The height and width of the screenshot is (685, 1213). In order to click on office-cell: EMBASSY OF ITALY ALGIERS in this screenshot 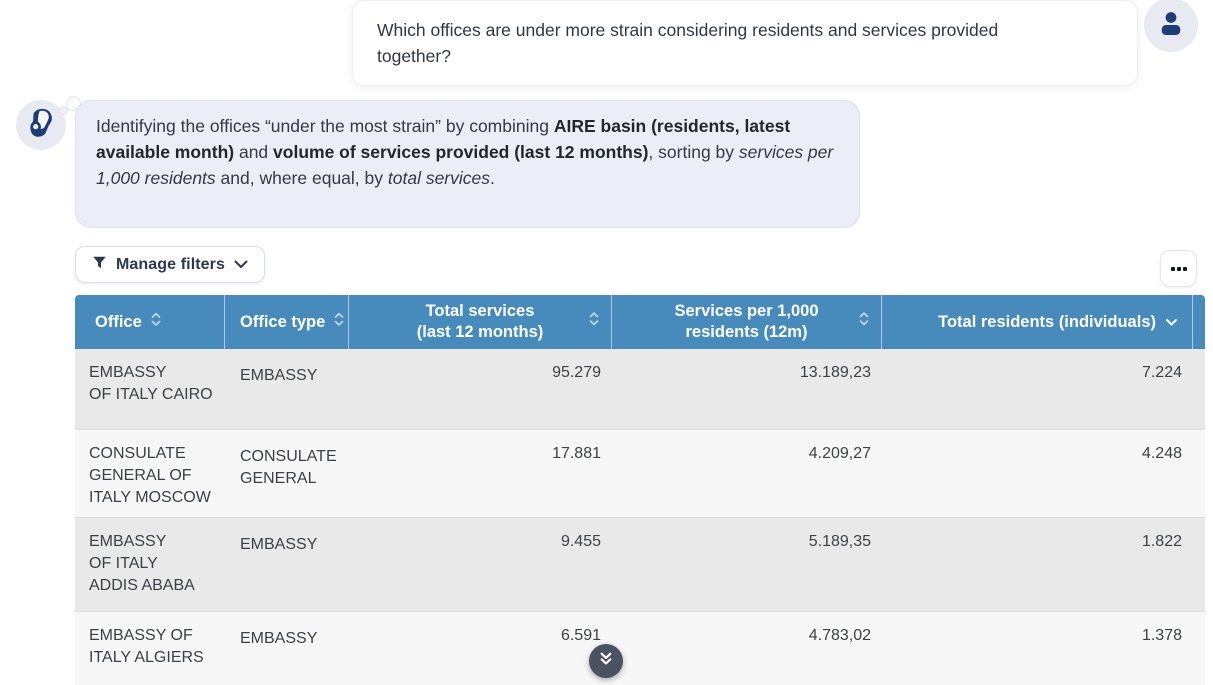, I will do `click(146, 646)`.